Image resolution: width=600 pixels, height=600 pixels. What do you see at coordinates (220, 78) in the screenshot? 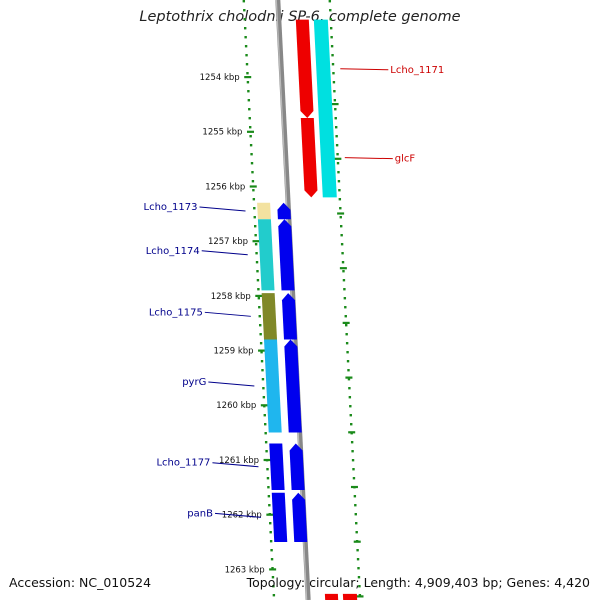
I see `kbp-tick-label: 1254 kbp` at bounding box center [220, 78].